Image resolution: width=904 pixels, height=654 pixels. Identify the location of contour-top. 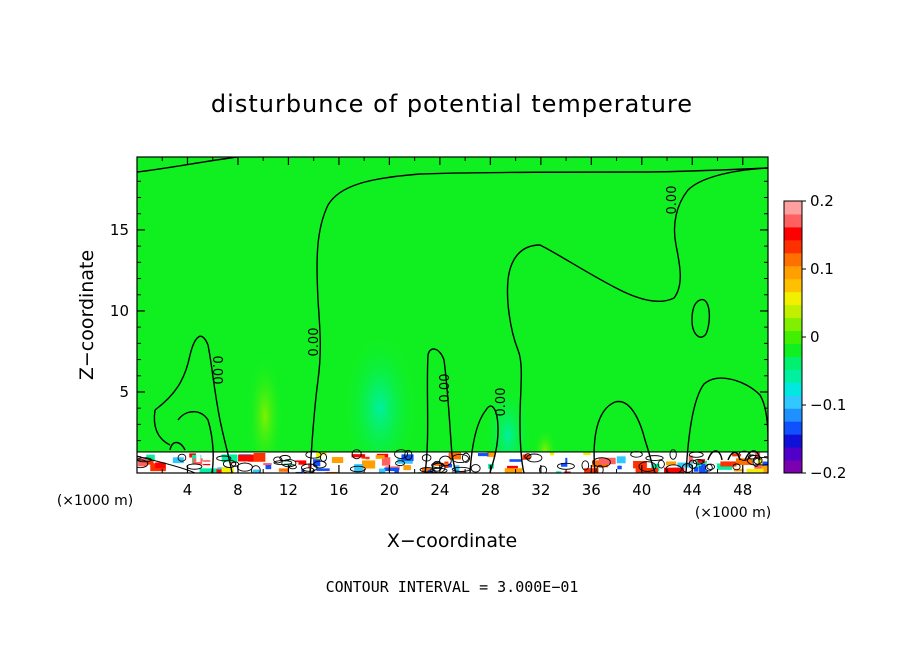
(187, 165).